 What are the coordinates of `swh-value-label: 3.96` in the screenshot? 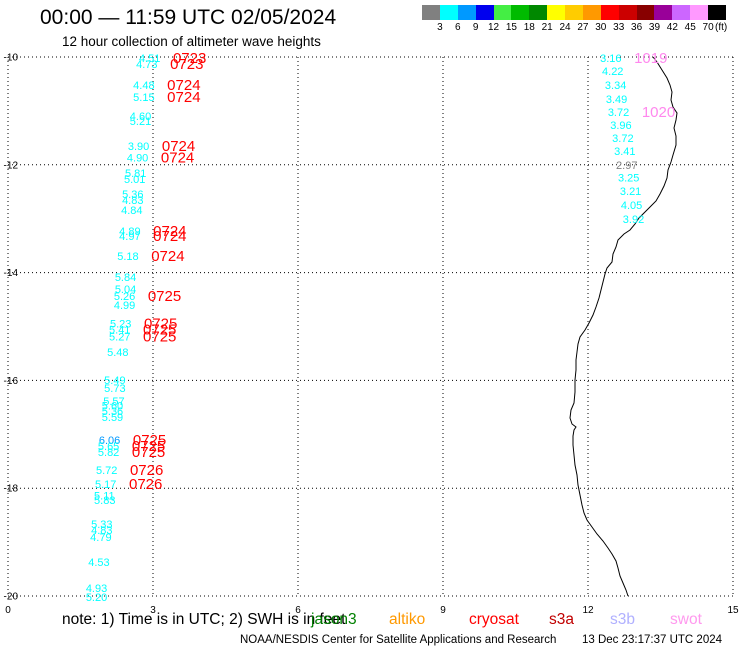 It's located at (620, 126).